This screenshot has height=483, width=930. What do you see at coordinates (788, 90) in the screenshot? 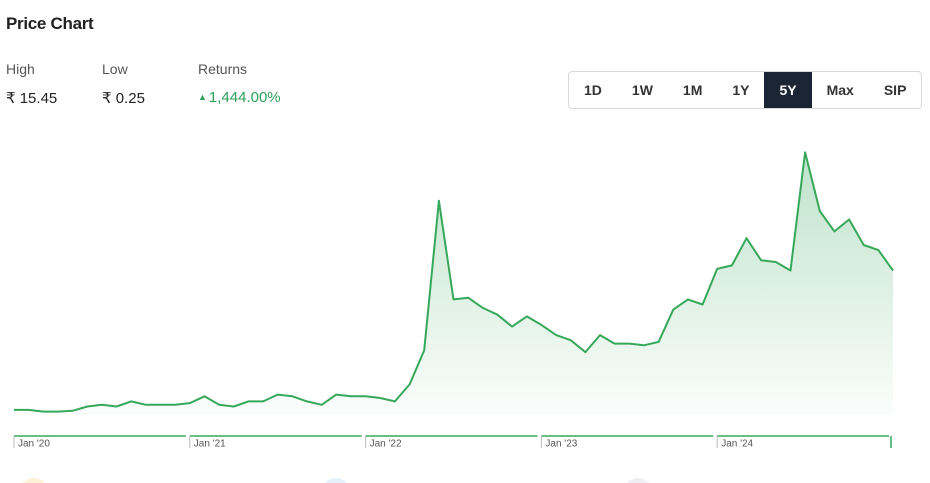
I see `range-button: 5Y` at bounding box center [788, 90].